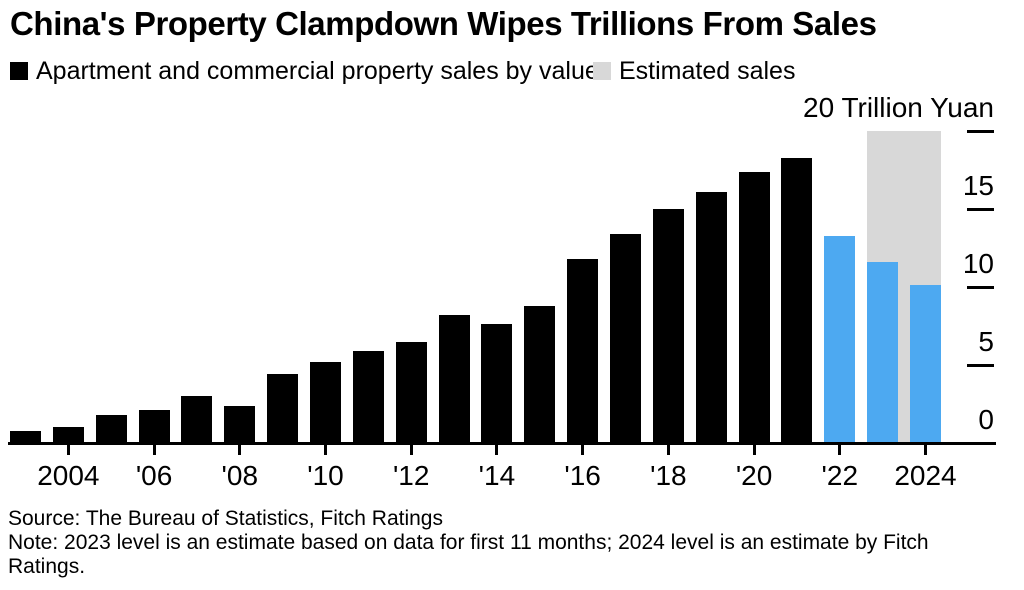  Describe the element at coordinates (240, 449) in the screenshot. I see `x-tick-2008` at that location.